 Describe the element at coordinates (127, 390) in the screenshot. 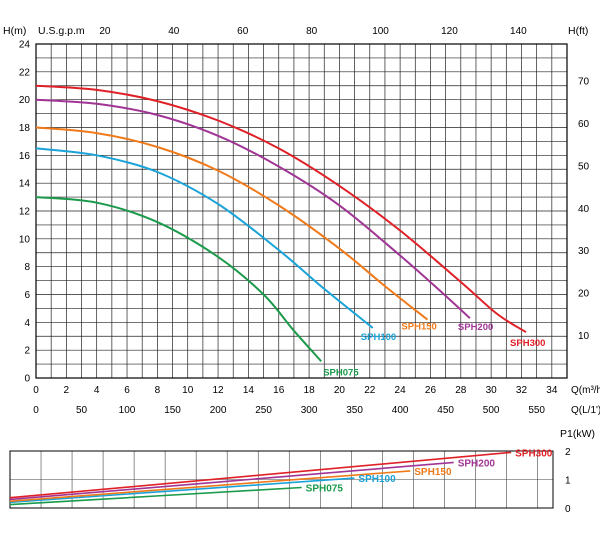

I see `x-tick-label-m3h: 6` at that location.